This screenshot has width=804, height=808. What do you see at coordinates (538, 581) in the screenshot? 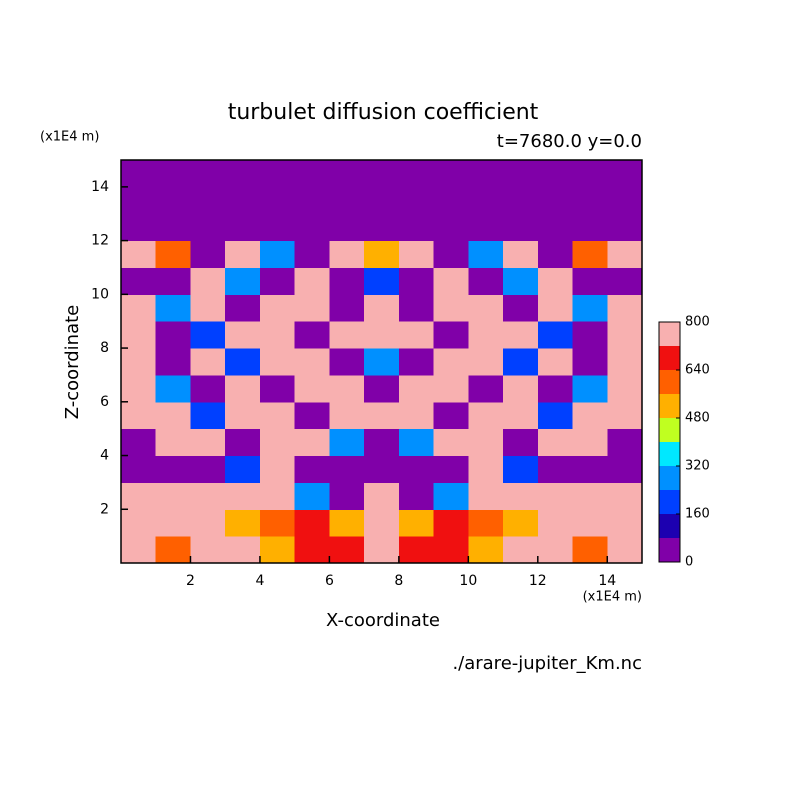
I see `x-tick-label: 12` at bounding box center [538, 581].